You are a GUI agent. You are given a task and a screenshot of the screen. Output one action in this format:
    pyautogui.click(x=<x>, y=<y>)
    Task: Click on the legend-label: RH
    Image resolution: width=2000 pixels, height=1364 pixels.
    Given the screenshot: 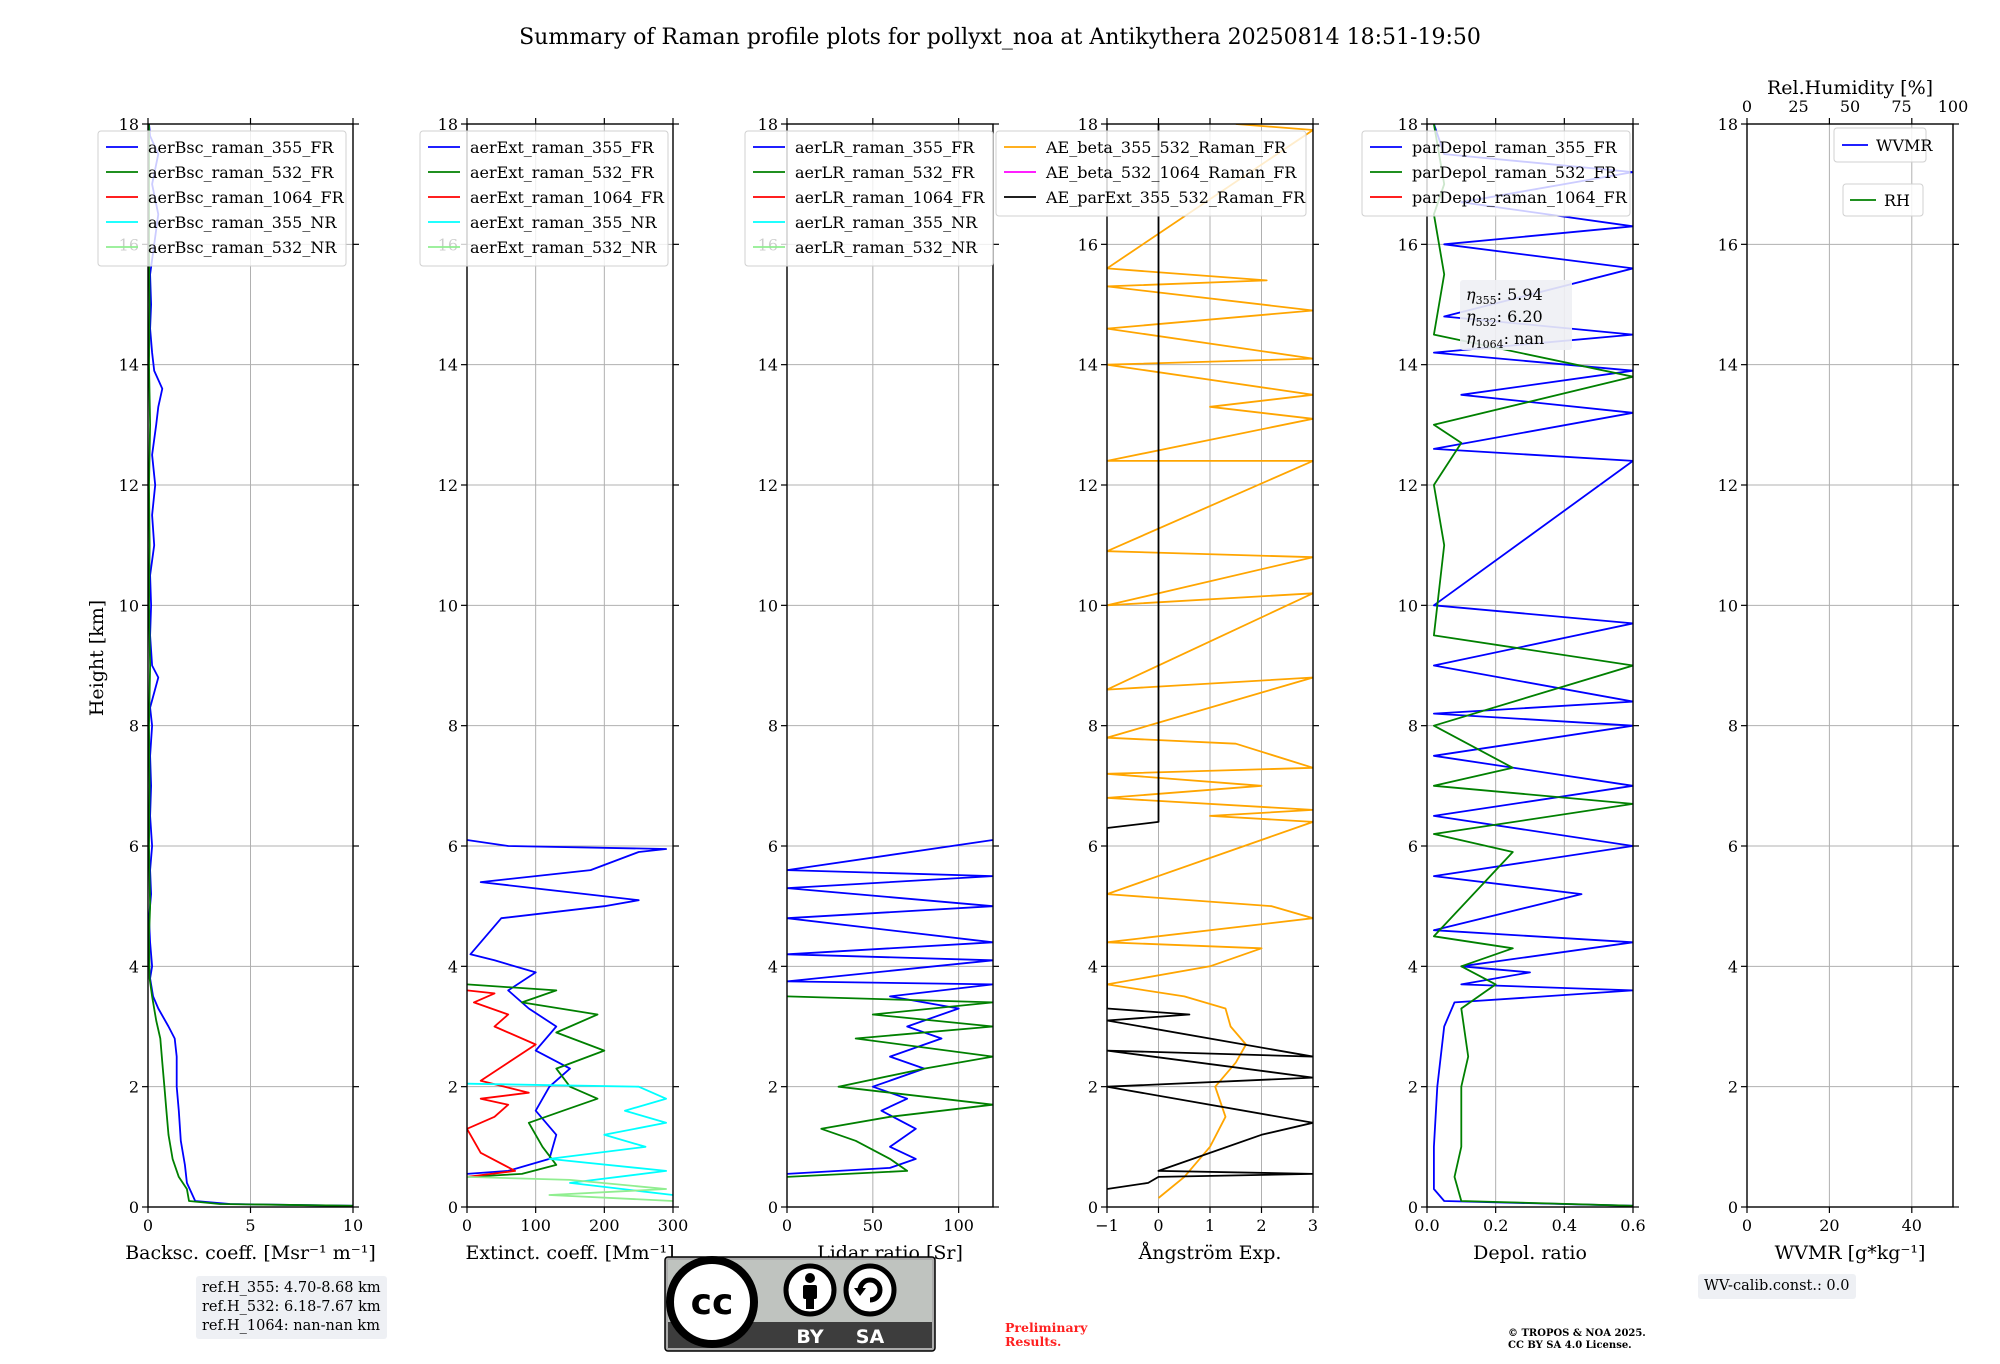 What is the action you would take?
    pyautogui.click(x=1897, y=200)
    